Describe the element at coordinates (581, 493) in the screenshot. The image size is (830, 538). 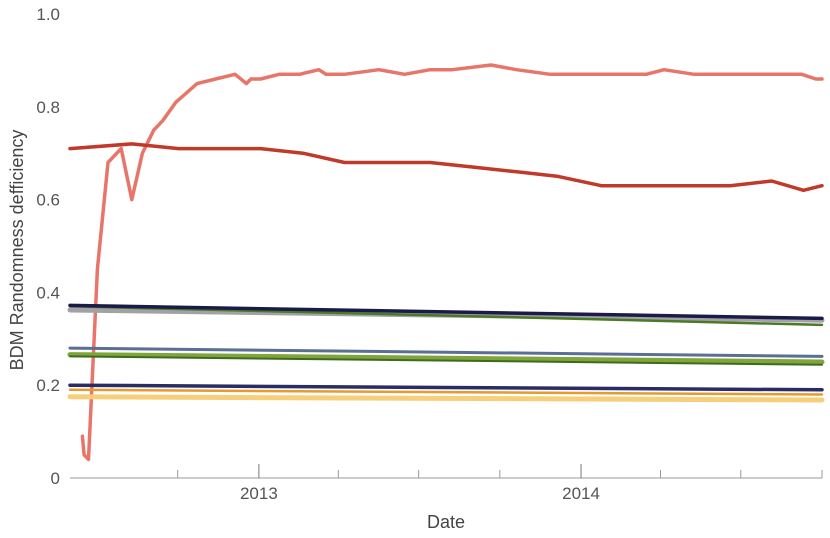
I see `x-tick-label: 2014` at that location.